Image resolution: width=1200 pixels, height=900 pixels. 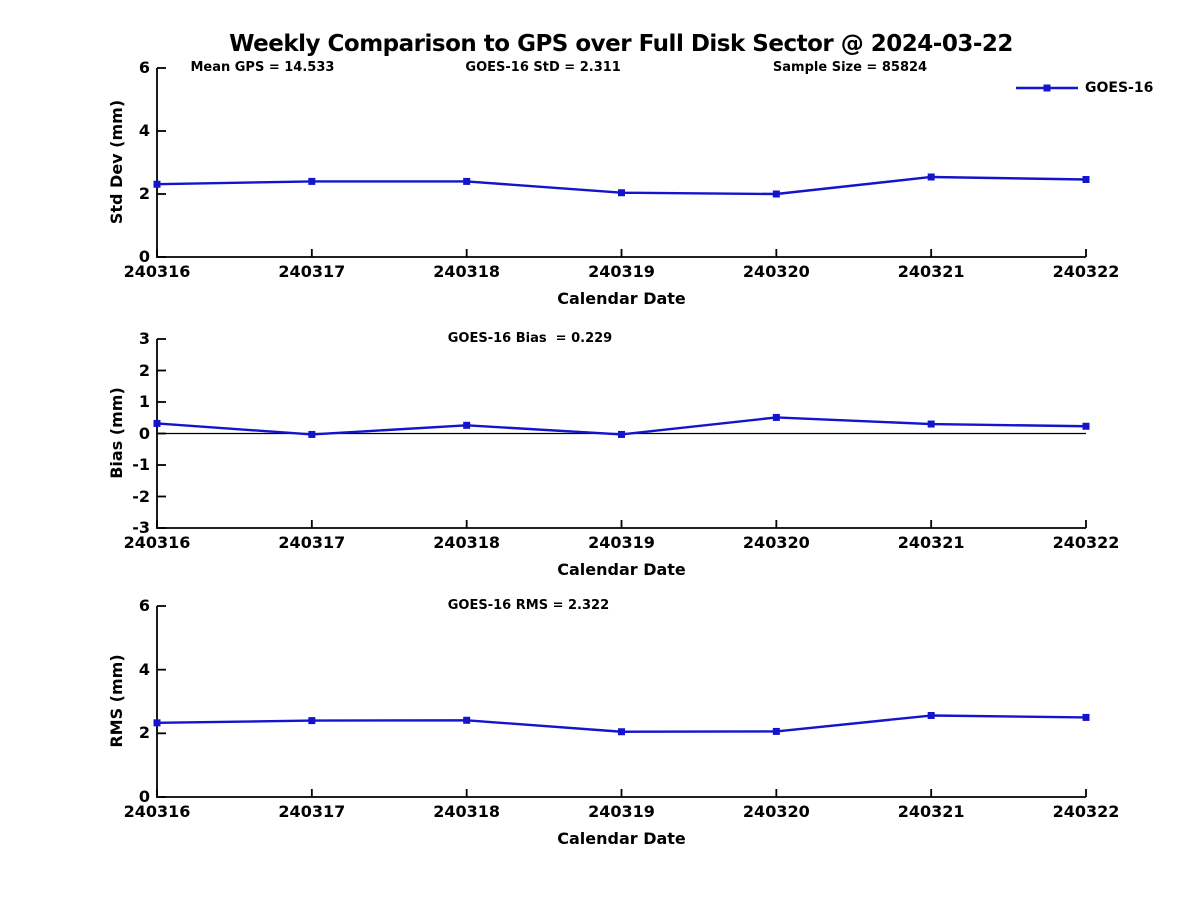 I want to click on y-tick-label: 3, so click(x=144, y=338).